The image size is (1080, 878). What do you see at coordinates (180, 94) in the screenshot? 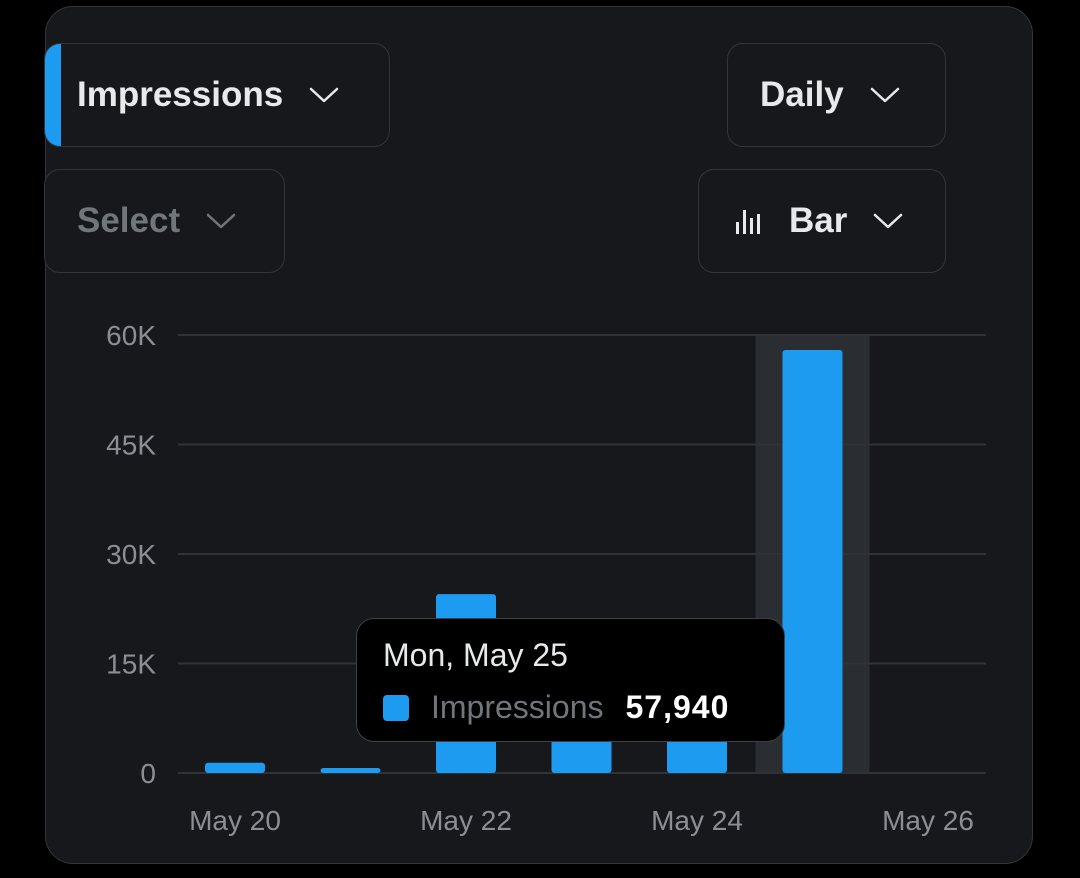
I see `metric-dropdown-label: Impressions` at bounding box center [180, 94].